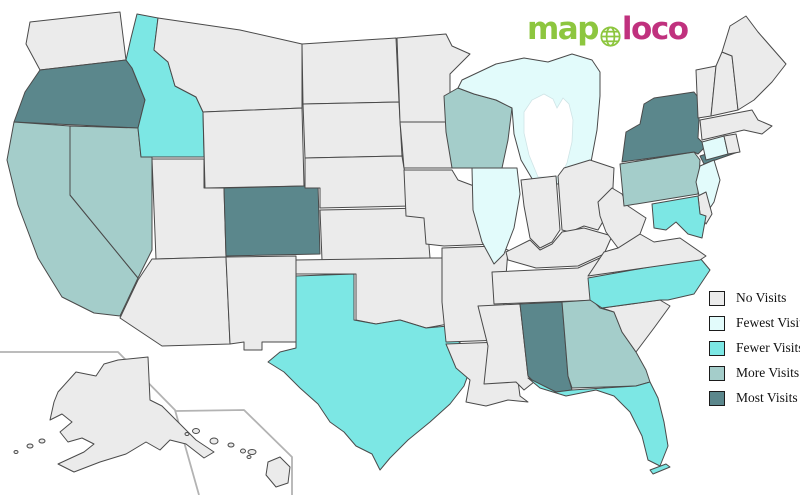 The height and width of the screenshot is (495, 800). I want to click on state-kentucky, so click(559, 248).